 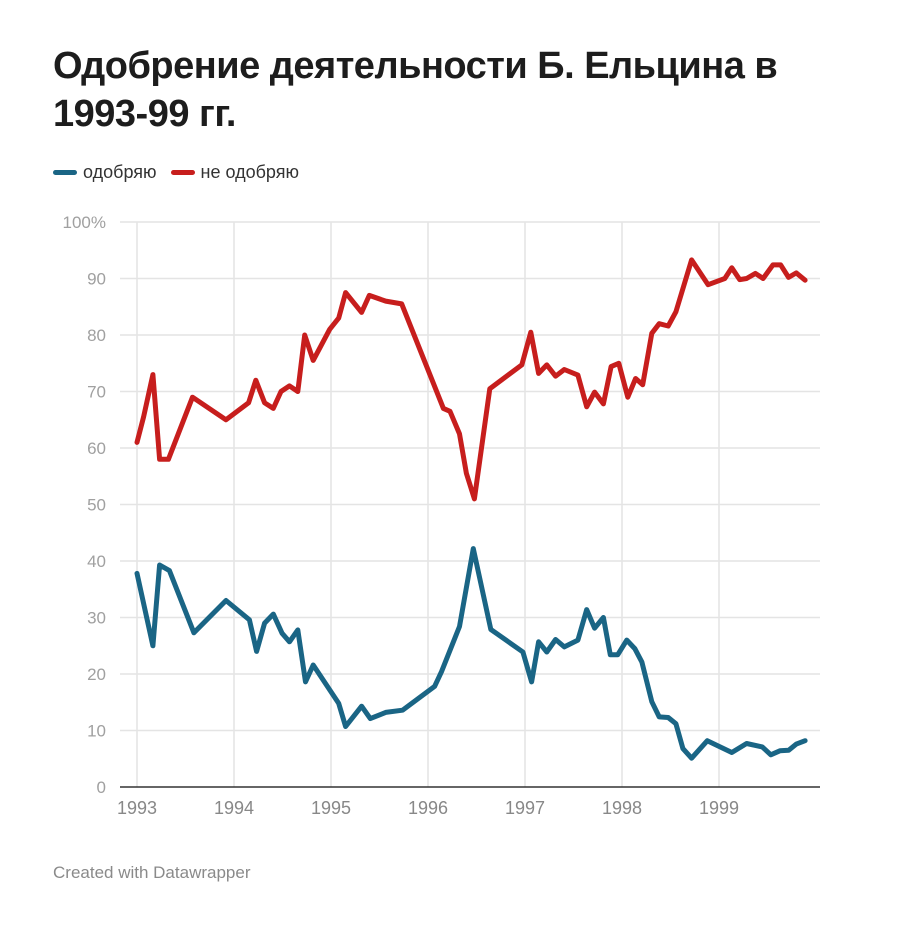 What do you see at coordinates (234, 808) in the screenshot?
I see `x-tick-label: 1994` at bounding box center [234, 808].